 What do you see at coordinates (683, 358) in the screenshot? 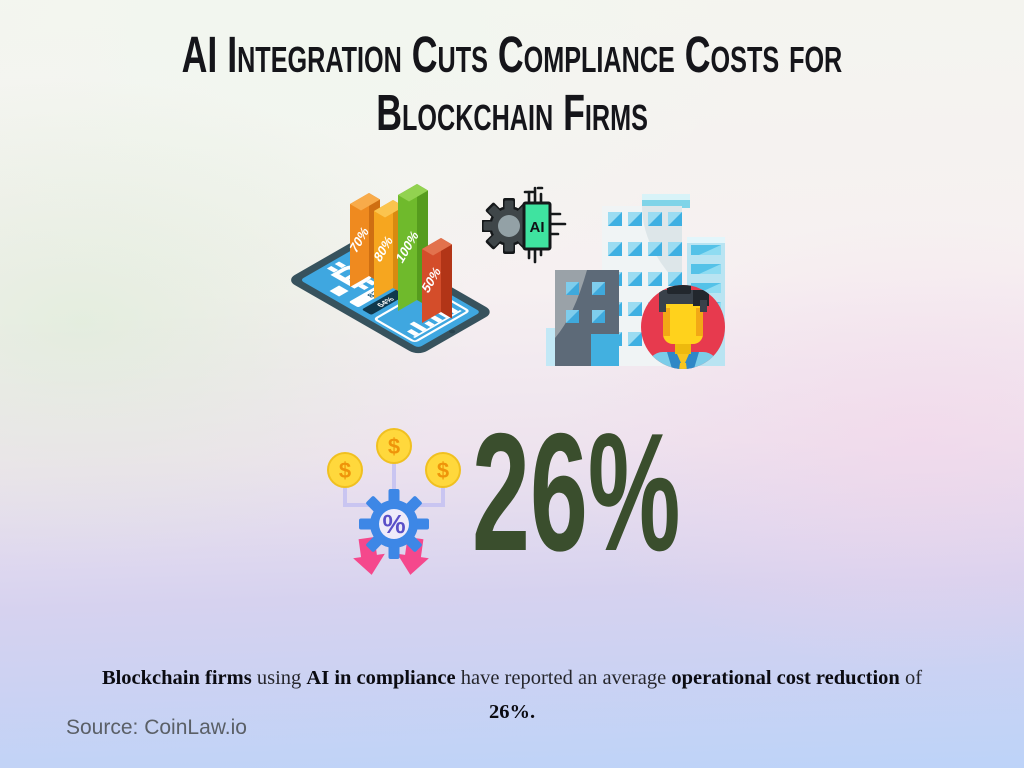
I see `tie-knot` at bounding box center [683, 358].